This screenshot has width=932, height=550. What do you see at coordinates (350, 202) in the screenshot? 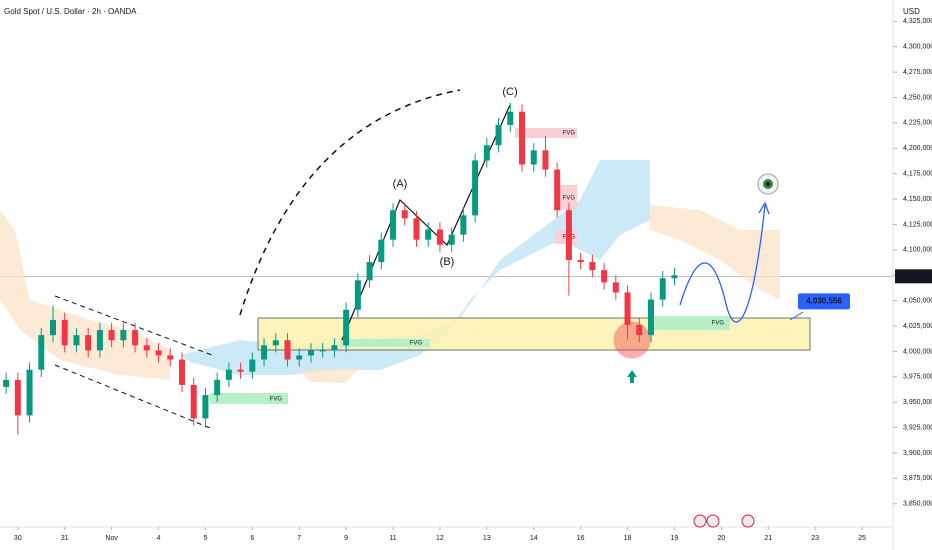
I see `arc-line` at bounding box center [350, 202].